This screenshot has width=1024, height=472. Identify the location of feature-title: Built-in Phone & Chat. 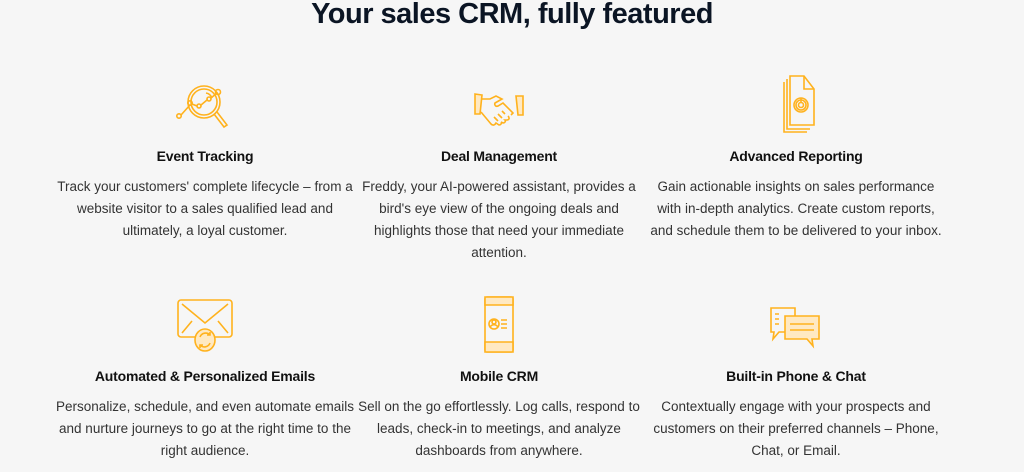
(796, 376).